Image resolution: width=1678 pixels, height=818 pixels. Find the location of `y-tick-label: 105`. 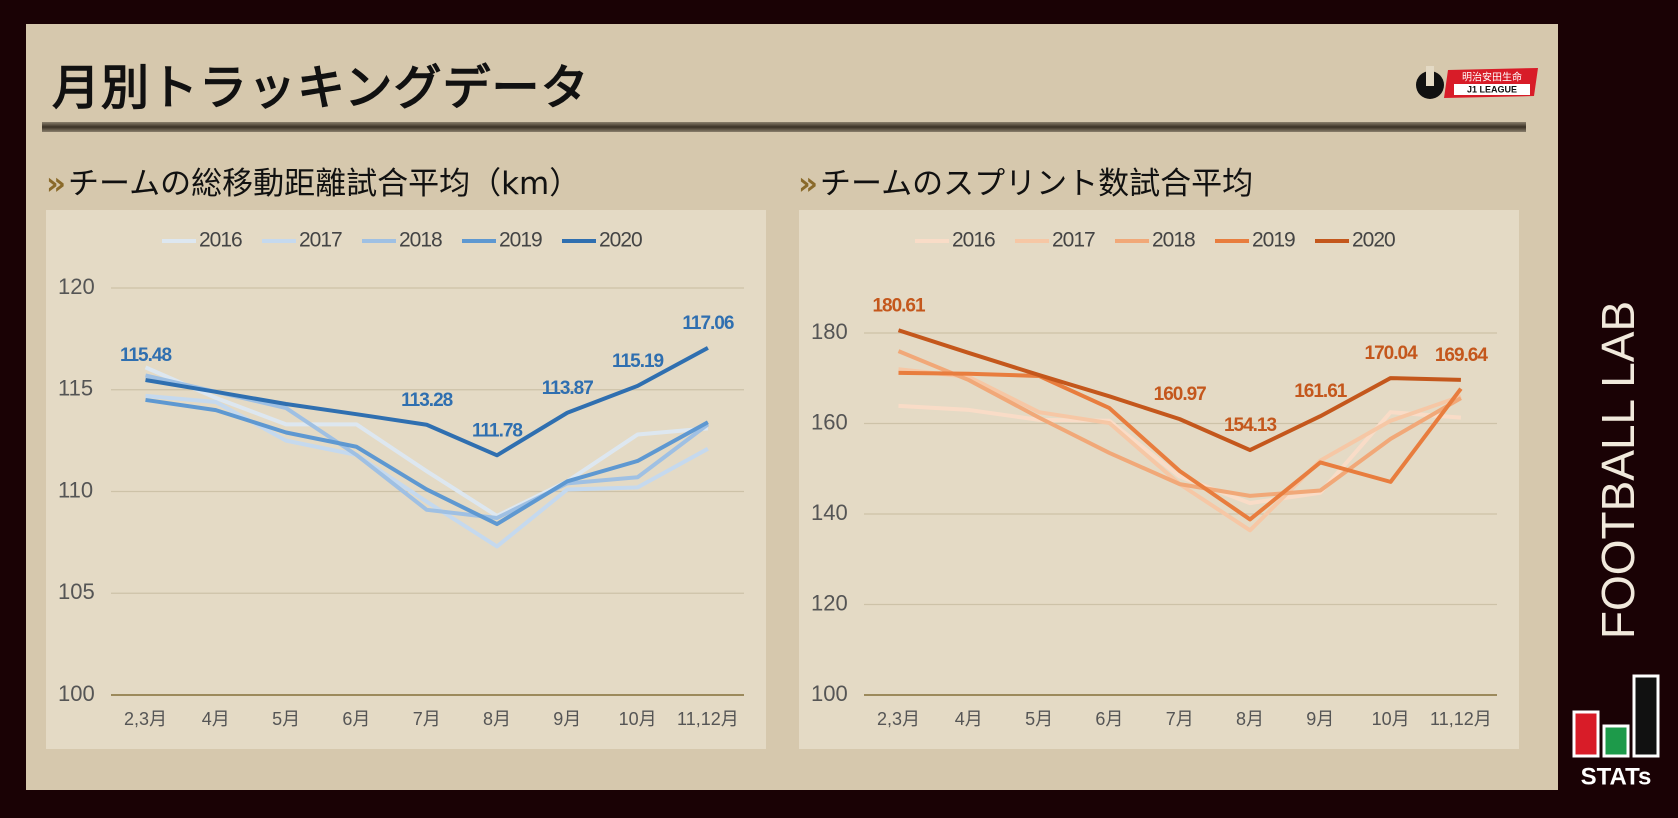

y-tick-label: 105 is located at coordinates (76, 591).